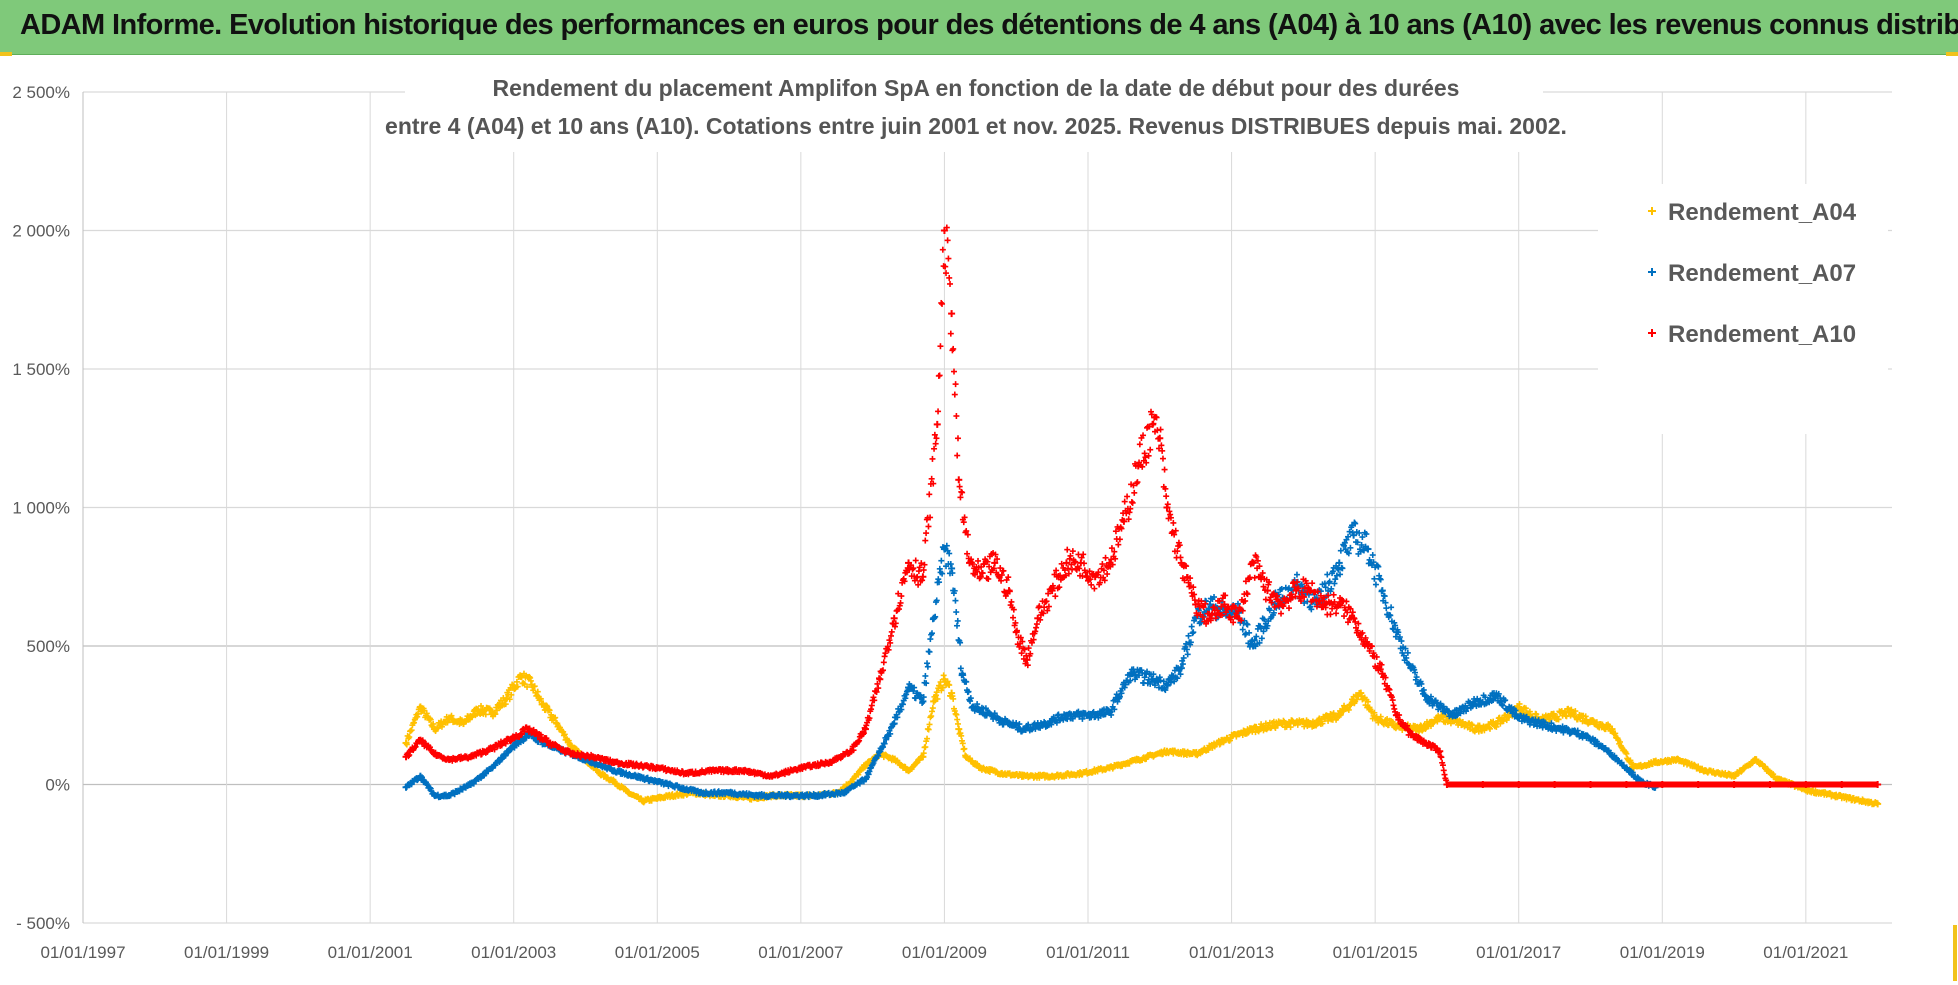  Describe the element at coordinates (6, 54) in the screenshot. I see `corner-mark-top-left` at that location.